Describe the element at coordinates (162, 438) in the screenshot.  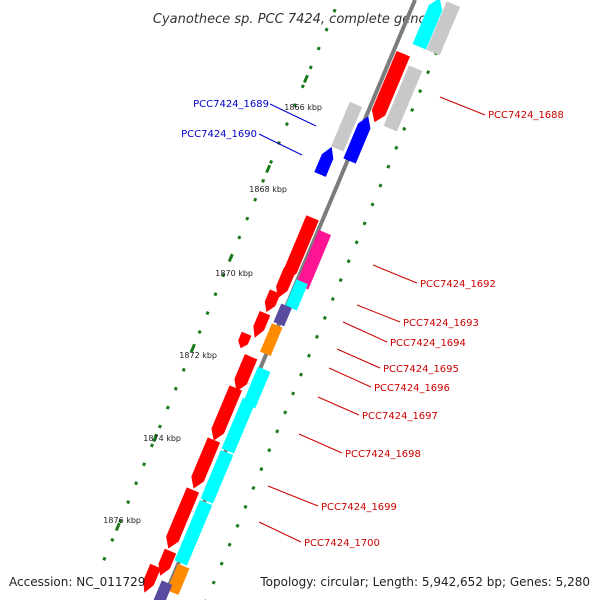
I see `tick-label-1874: 1874 kbp` at that location.